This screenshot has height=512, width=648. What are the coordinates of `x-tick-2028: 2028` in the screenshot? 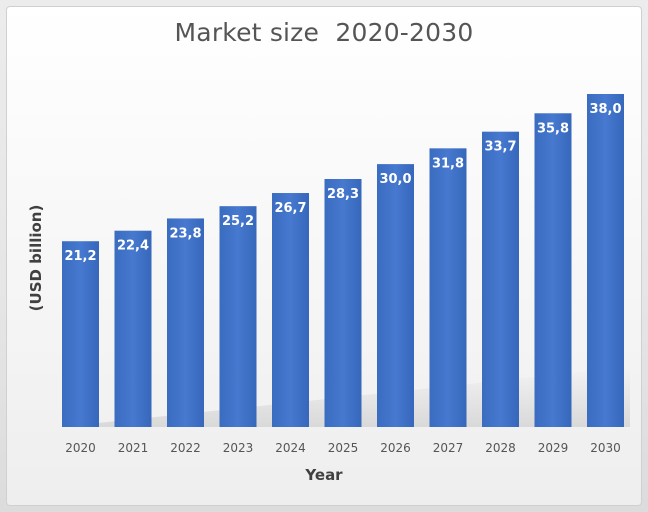 It's located at (500, 448).